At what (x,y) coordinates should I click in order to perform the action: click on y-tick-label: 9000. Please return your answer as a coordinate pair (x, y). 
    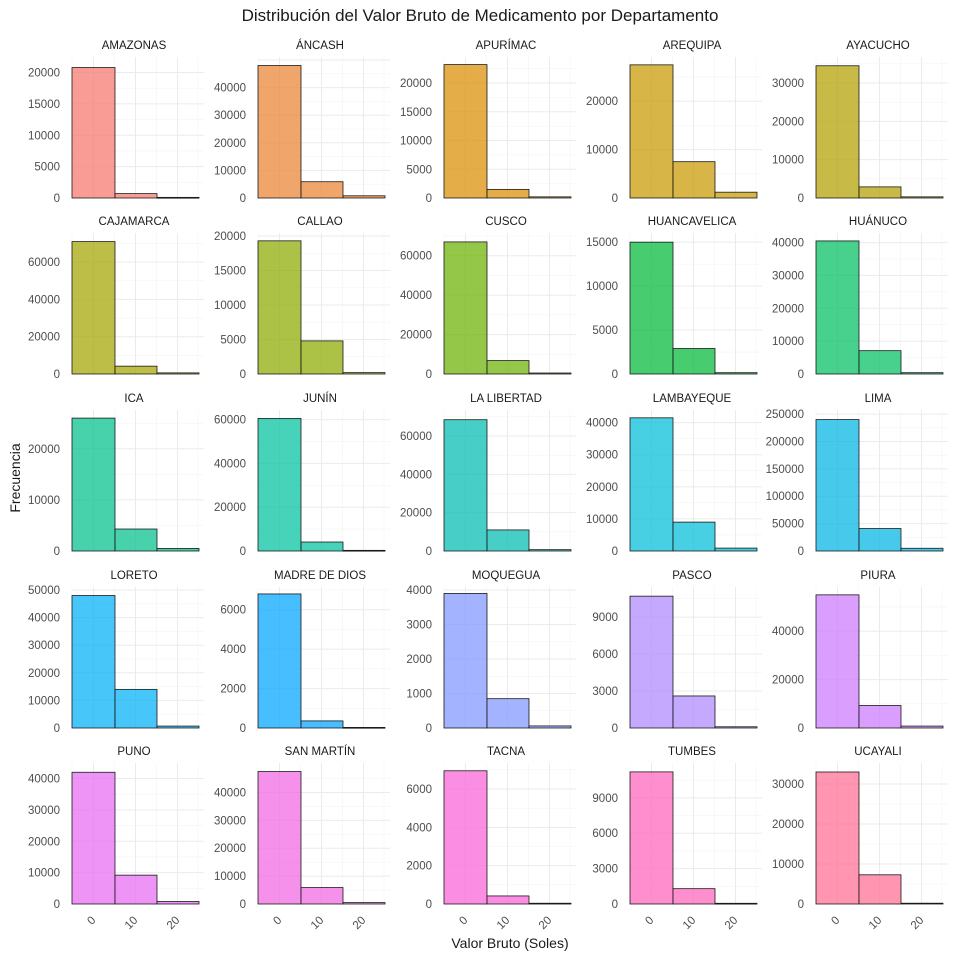
    Looking at the image, I should click on (605, 799).